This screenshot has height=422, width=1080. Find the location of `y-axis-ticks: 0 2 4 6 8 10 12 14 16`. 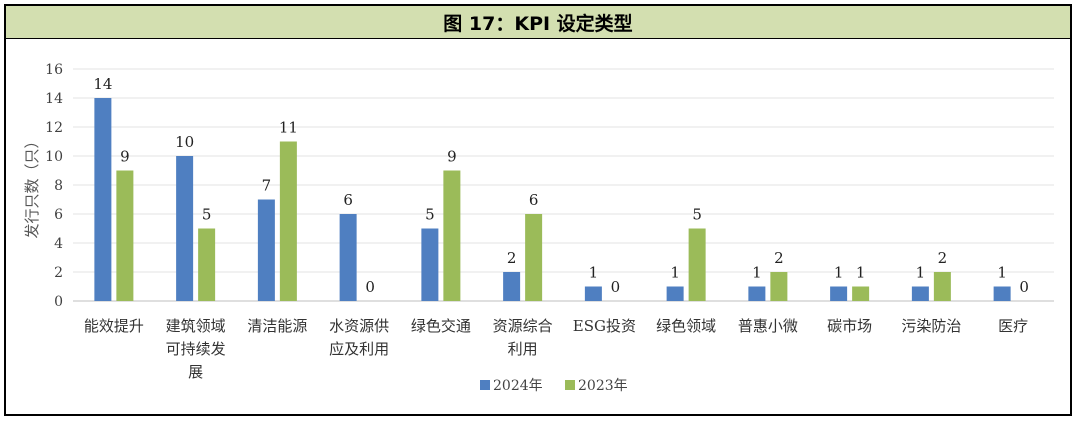

y-axis-ticks: 0 2 4 6 8 10 12 14 16 is located at coordinates (54, 186).